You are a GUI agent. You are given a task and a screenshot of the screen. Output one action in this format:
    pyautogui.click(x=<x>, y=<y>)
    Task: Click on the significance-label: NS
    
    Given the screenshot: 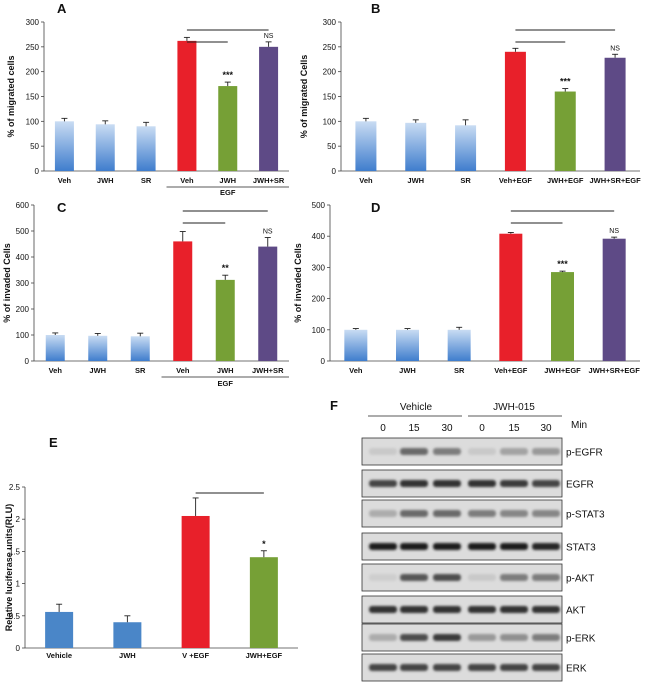 What is the action you would take?
    pyautogui.click(x=615, y=48)
    